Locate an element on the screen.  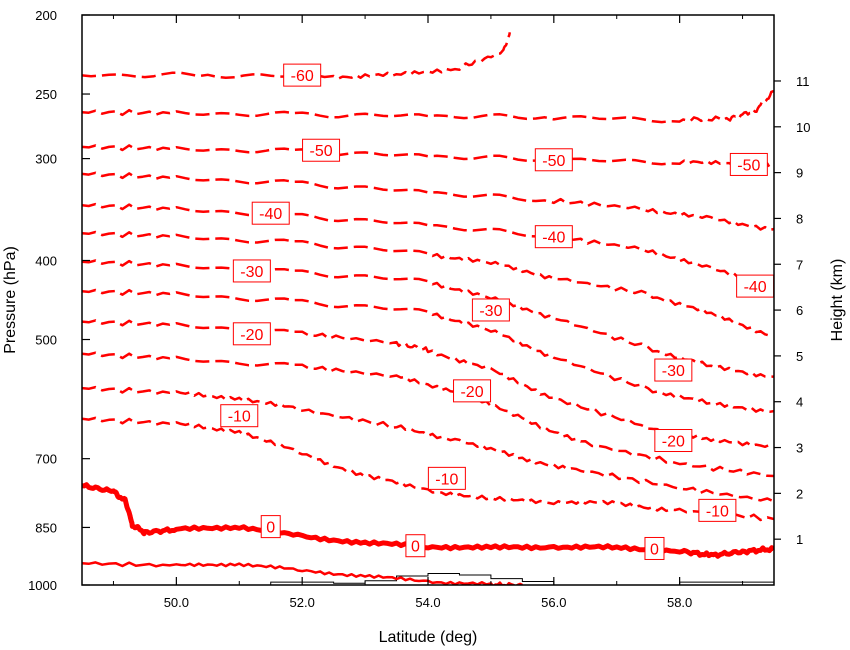
y-tick-label: 200 is located at coordinates (46, 15).